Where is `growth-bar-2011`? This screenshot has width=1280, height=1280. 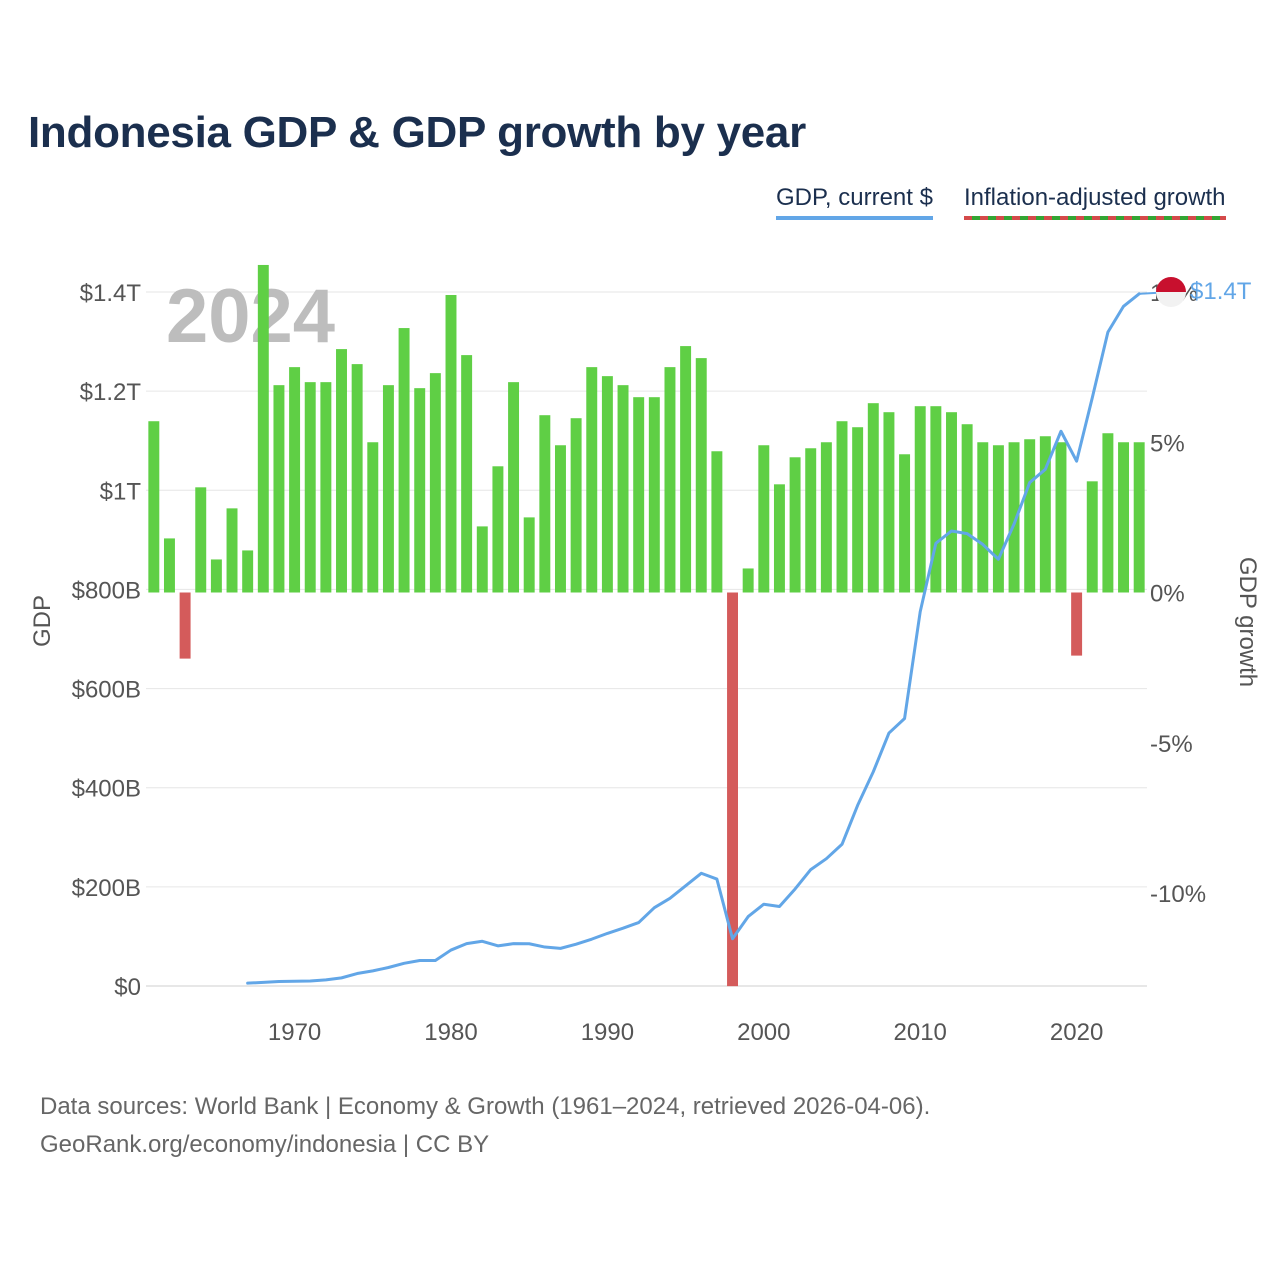 growth-bar-2011 is located at coordinates (936, 499).